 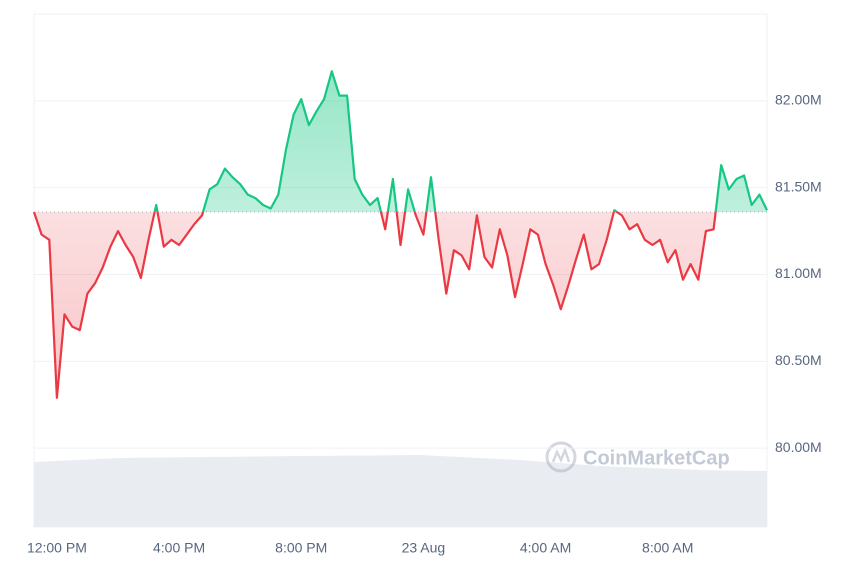 What do you see at coordinates (798, 360) in the screenshot?
I see `y-tick-label: 80.50M` at bounding box center [798, 360].